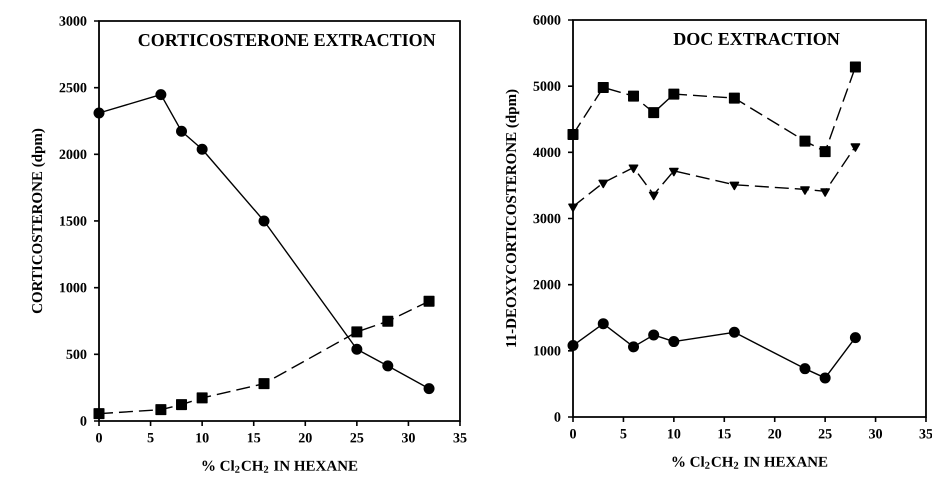 Image resolution: width=932 pixels, height=485 pixels. What do you see at coordinates (546, 20) in the screenshot?
I see `y-tick-label: 6000` at bounding box center [546, 20].